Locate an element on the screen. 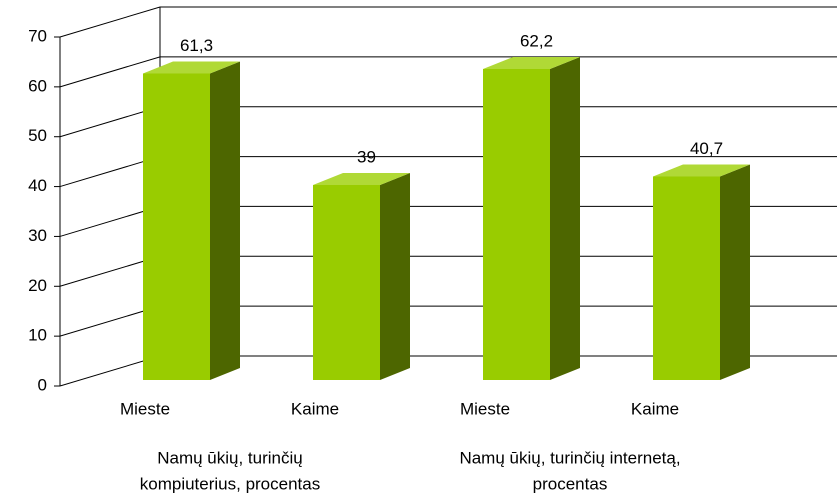 Image resolution: width=837 pixels, height=496 pixels. y-tick-label: 20 is located at coordinates (37, 285).